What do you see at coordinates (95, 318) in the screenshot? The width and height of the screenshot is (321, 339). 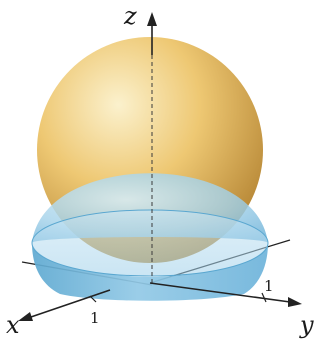 I see `x-tick-label: 1` at bounding box center [95, 318].